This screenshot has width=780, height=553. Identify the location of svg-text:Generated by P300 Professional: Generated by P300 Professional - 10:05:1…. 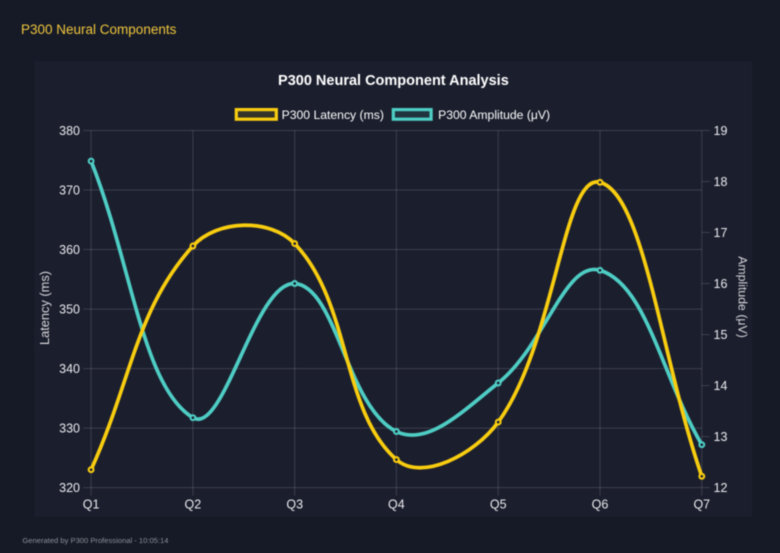
(95, 540).